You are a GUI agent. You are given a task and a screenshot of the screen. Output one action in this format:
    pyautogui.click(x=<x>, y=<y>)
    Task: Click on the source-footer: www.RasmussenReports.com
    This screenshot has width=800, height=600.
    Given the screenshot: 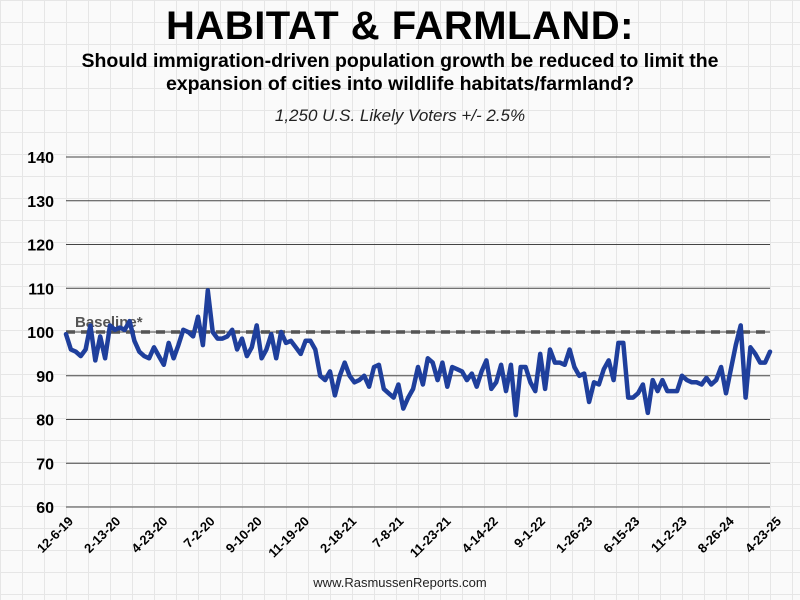 What is the action you would take?
    pyautogui.click(x=400, y=582)
    